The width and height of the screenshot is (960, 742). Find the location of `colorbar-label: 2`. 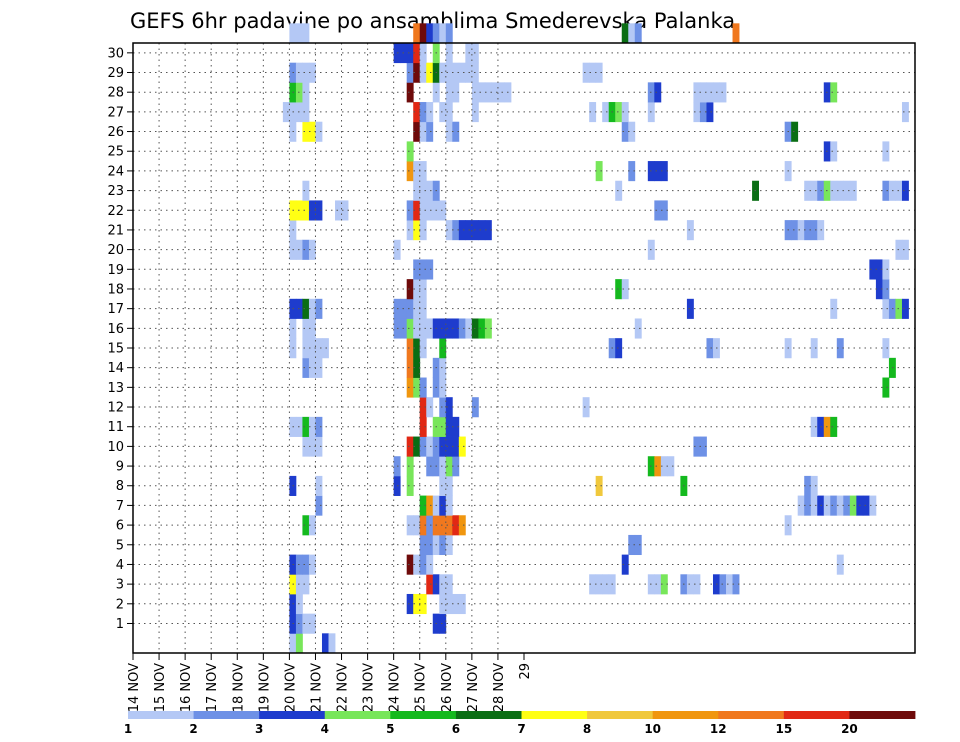

colorbar-label: 2 is located at coordinates (193, 729).